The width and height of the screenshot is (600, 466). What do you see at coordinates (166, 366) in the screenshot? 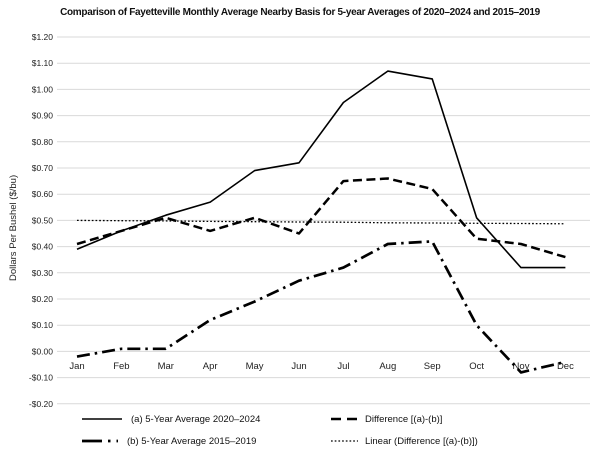
I see `x-tick-label: Mar` at bounding box center [166, 366].